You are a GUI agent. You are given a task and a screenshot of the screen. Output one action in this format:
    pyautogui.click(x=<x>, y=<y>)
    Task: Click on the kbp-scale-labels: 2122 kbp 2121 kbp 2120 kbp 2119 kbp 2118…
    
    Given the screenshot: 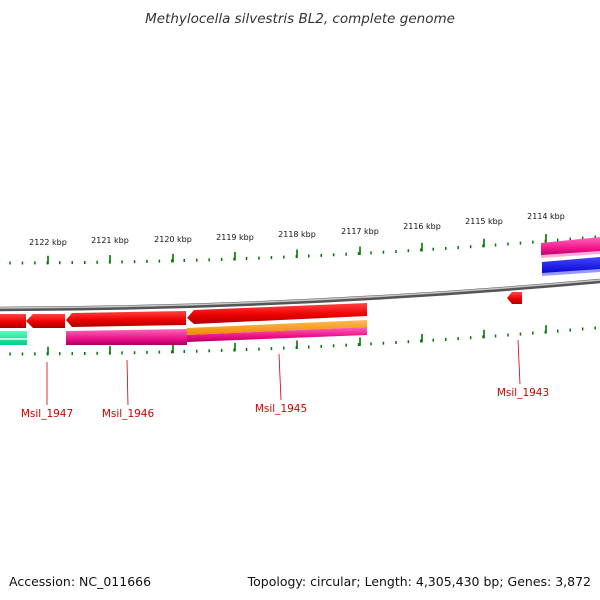 What is the action you would take?
    pyautogui.click(x=297, y=229)
    